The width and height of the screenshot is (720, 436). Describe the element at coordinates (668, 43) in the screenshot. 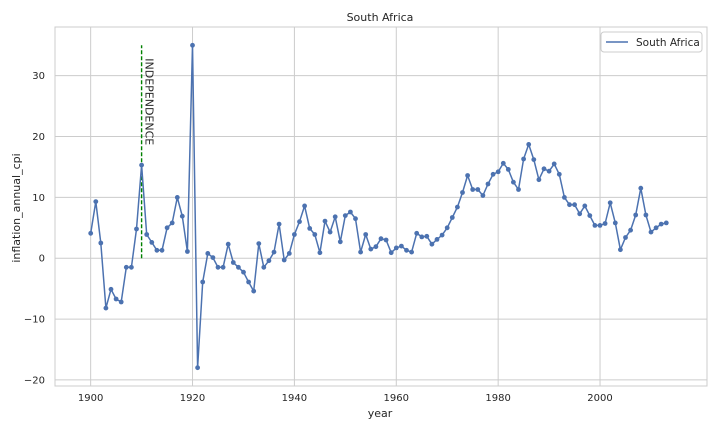

I see `legend-label: South Africa` at that location.